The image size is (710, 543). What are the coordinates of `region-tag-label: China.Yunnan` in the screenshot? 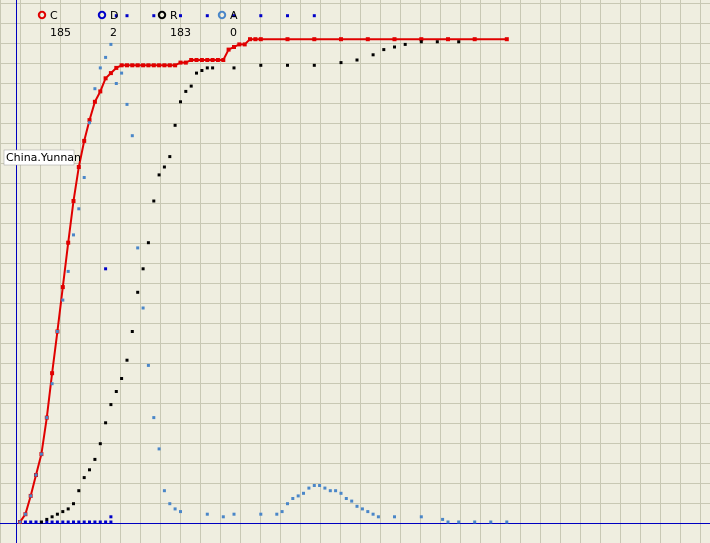 It's located at (43, 157).